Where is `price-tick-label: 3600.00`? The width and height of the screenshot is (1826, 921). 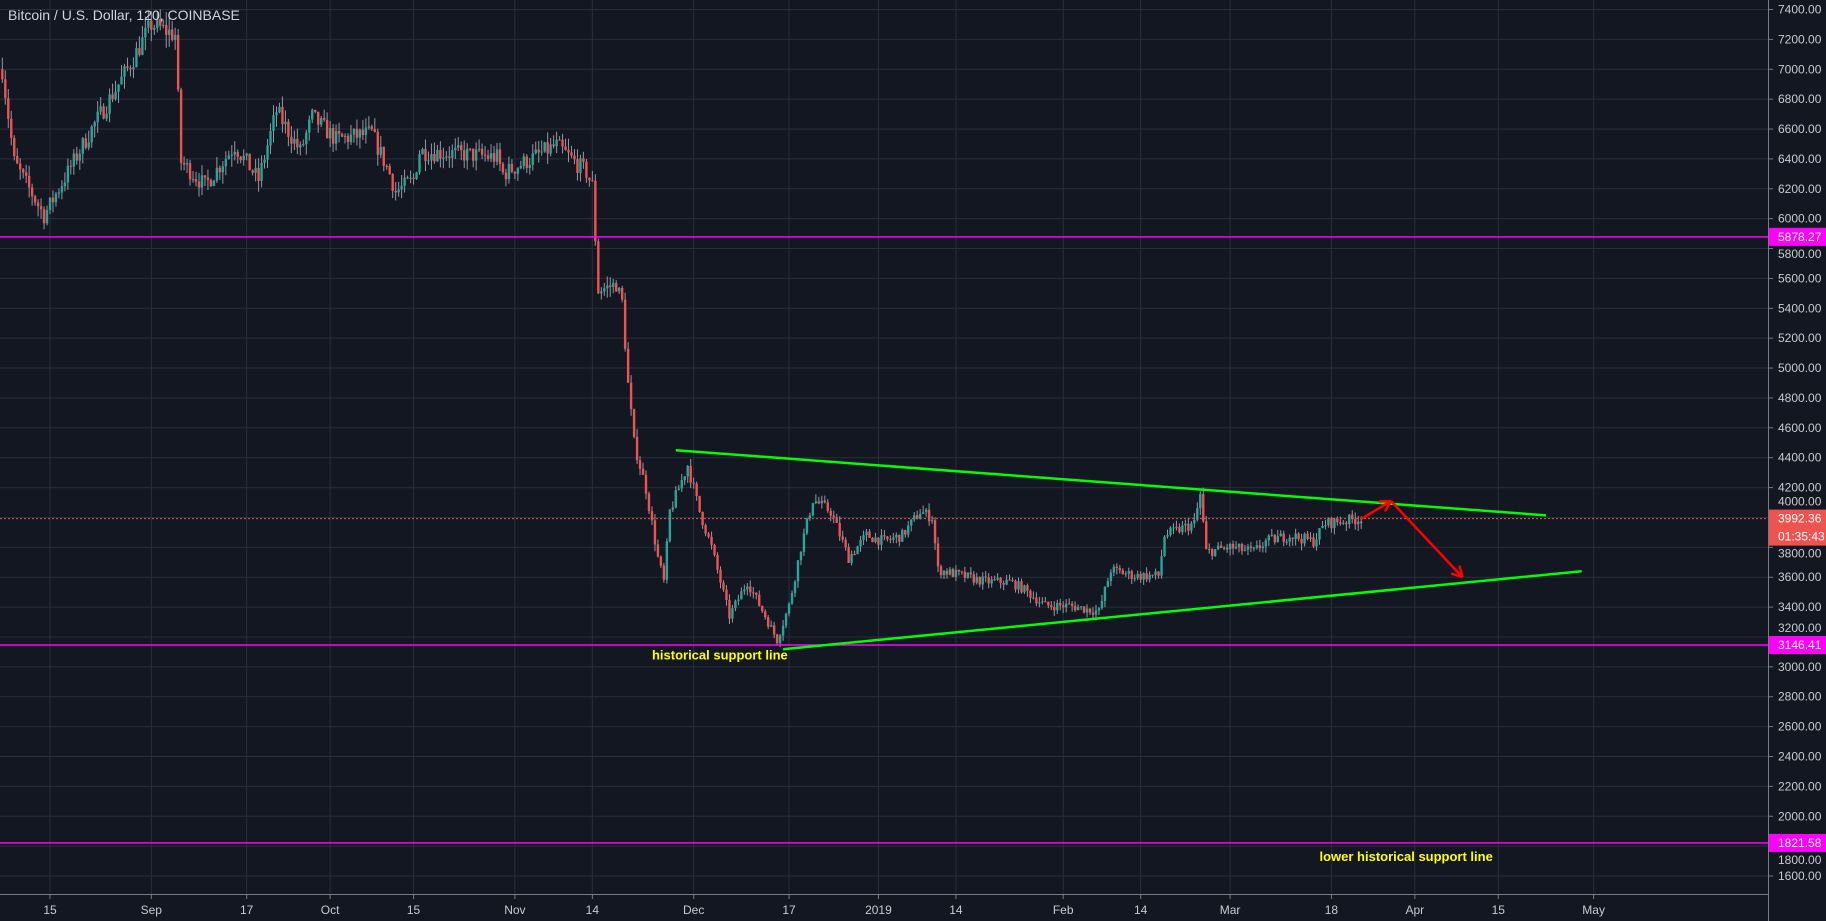
price-tick-label: 3600.00 is located at coordinates (1800, 577).